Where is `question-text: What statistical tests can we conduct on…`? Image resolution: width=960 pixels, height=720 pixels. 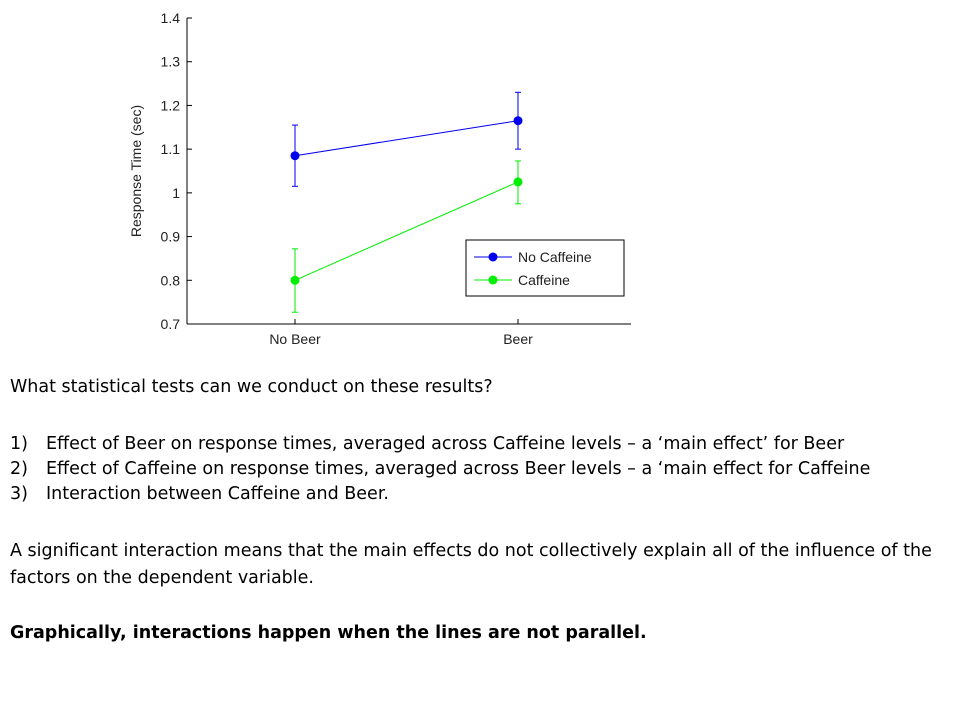 question-text: What statistical tests can we conduct on… is located at coordinates (251, 387).